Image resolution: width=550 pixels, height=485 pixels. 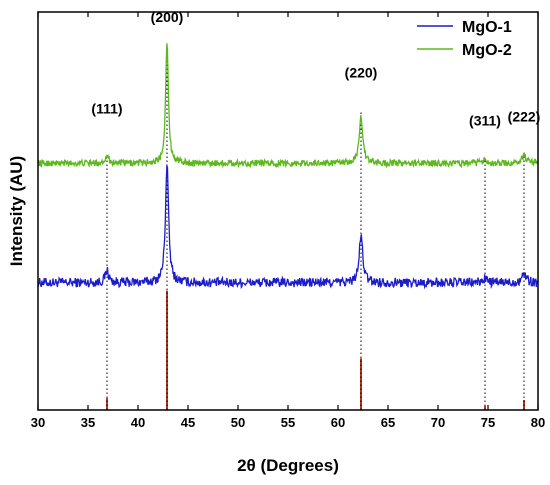 What do you see at coordinates (288, 422) in the screenshot?
I see `x-tick-label-55: 55` at bounding box center [288, 422].